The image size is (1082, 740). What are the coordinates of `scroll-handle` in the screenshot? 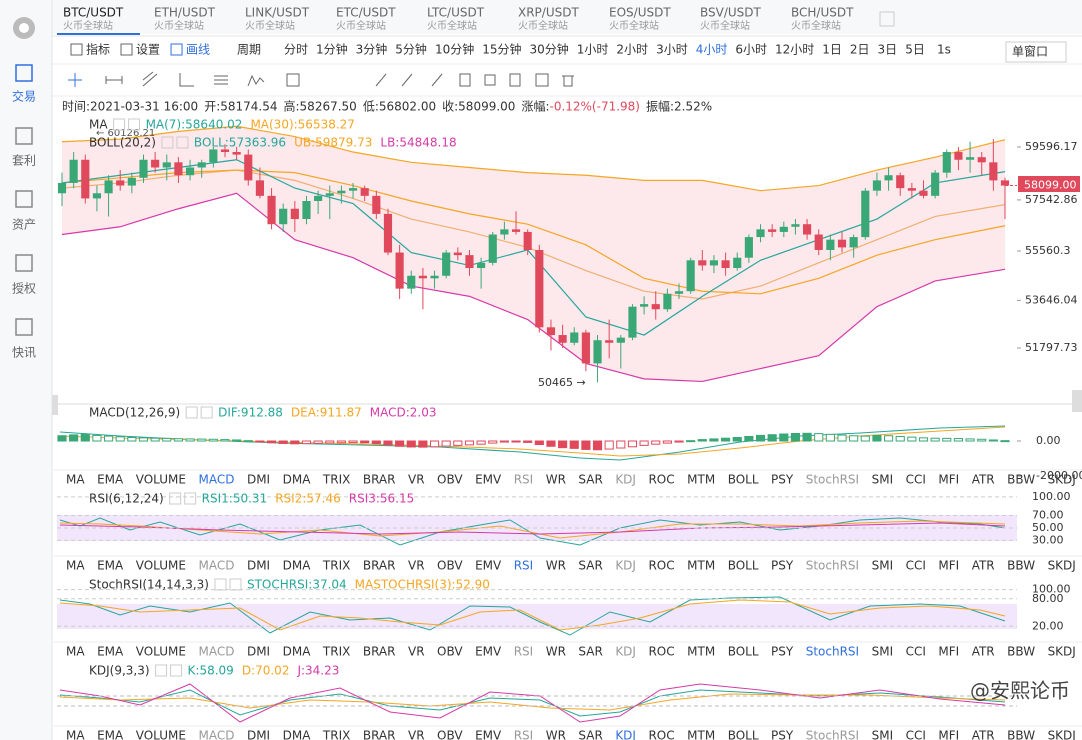 It's located at (1077, 401).